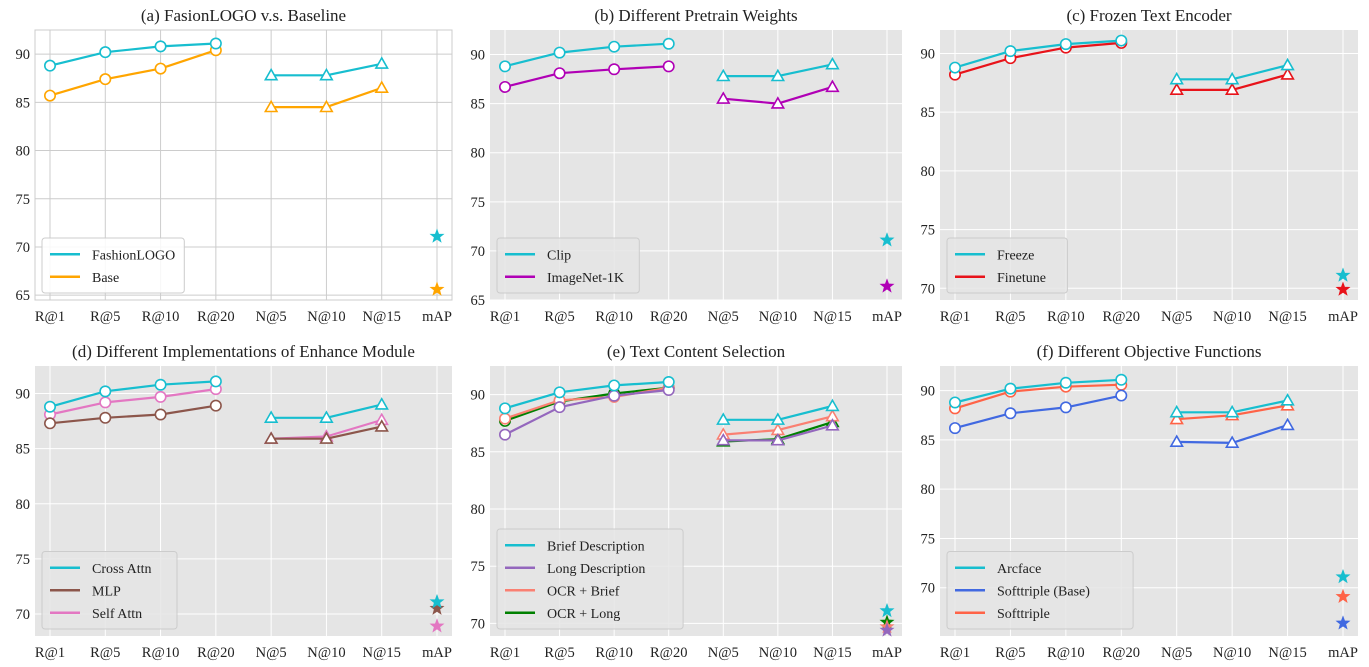 The image size is (1369, 667). I want to click on legend-label: Arcface, so click(1019, 569).